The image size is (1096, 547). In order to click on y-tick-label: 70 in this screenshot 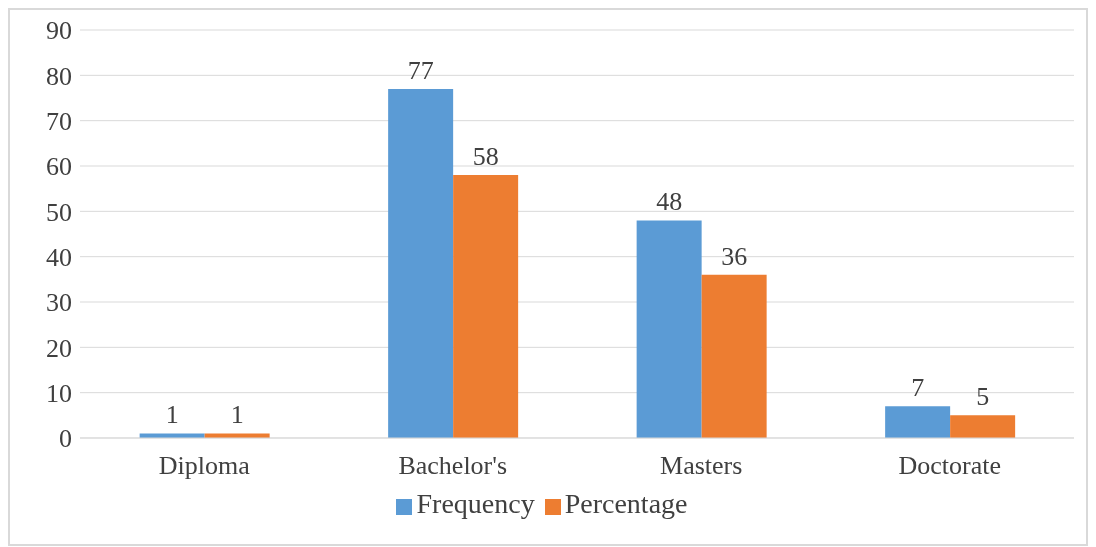, I will do `click(59, 121)`.